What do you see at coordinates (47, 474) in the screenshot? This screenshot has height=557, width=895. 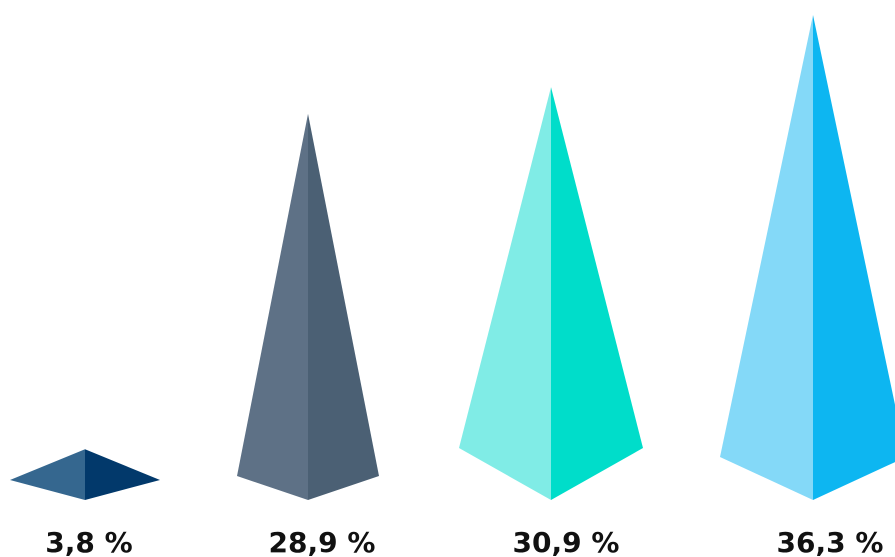 I see `pyramid-1-left-face` at bounding box center [47, 474].